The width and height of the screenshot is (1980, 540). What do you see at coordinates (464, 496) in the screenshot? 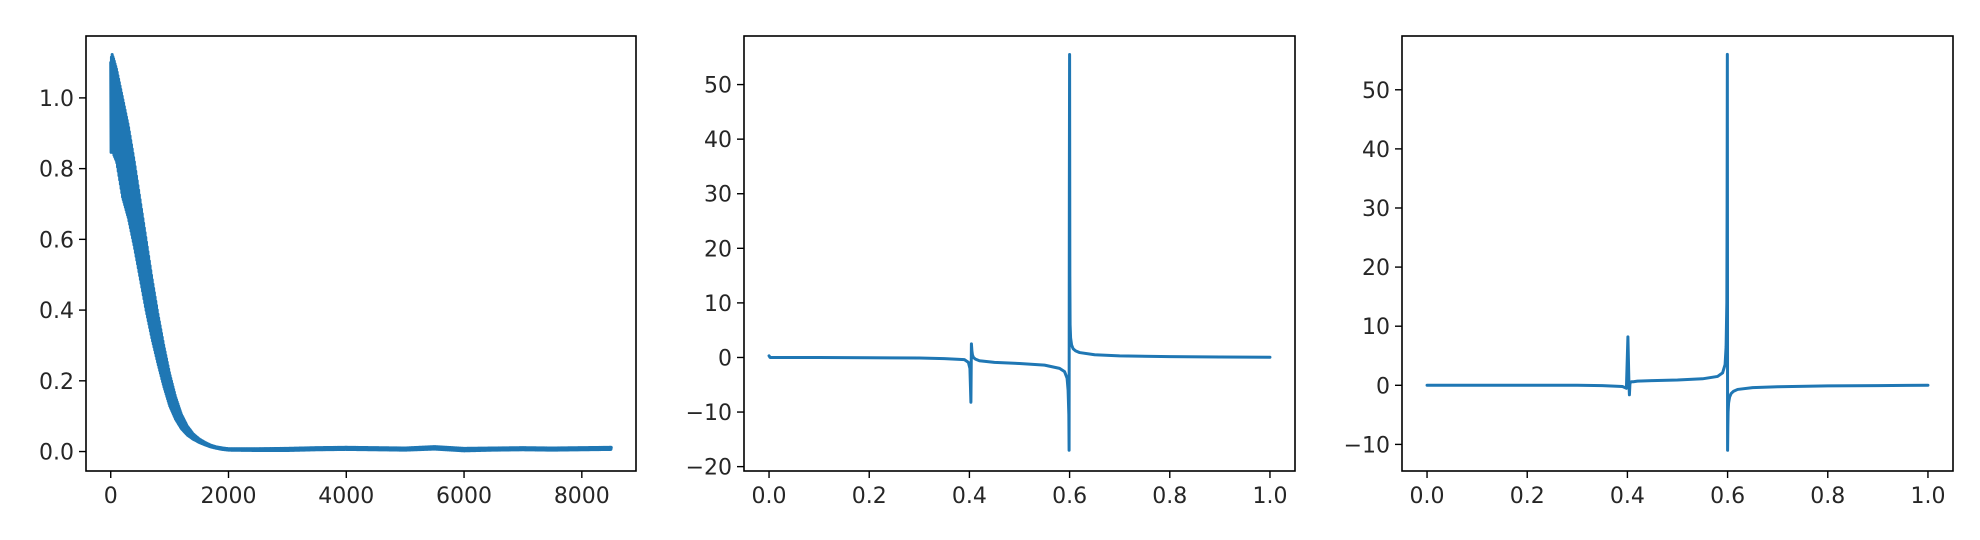
I see `x-tick-label: 6000` at bounding box center [464, 496].